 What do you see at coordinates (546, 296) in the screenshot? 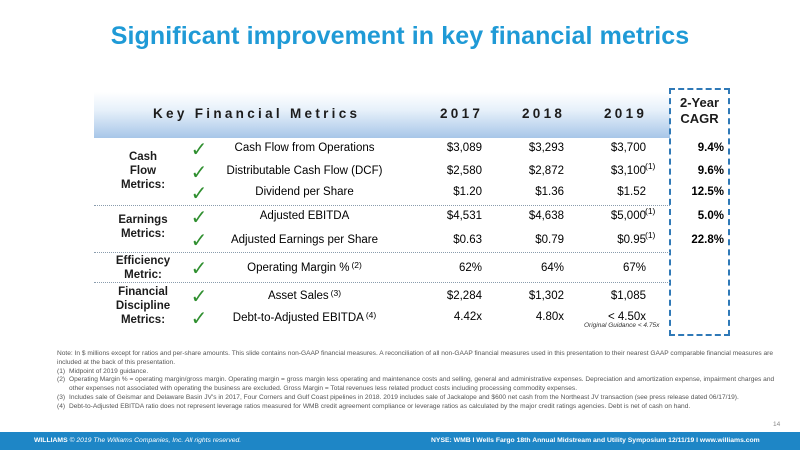
I see `value-2018: $1,302` at bounding box center [546, 296].